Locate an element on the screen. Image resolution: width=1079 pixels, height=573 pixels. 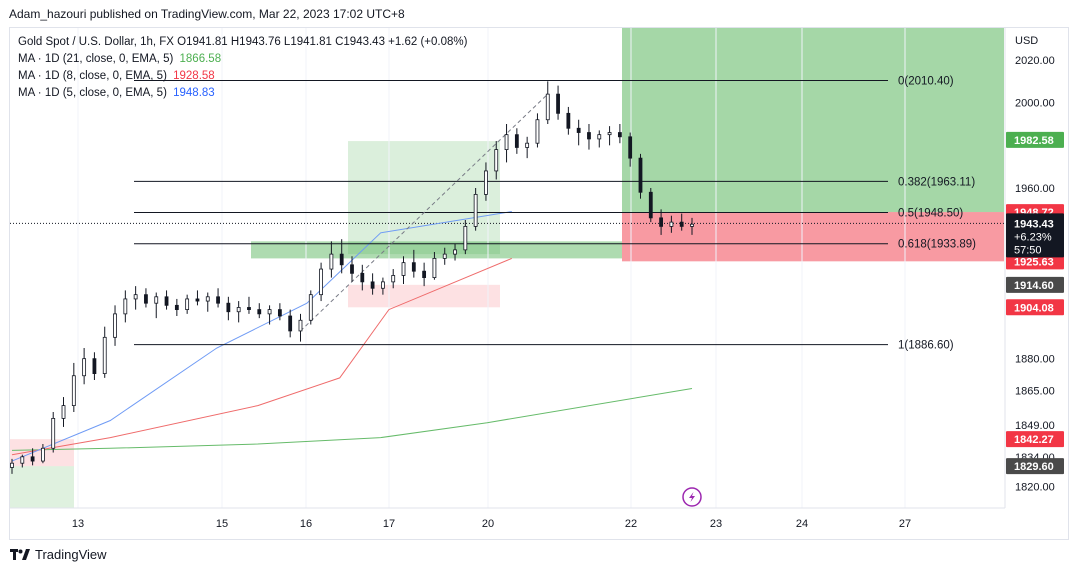
current-price-badge is located at coordinates (1035, 235).